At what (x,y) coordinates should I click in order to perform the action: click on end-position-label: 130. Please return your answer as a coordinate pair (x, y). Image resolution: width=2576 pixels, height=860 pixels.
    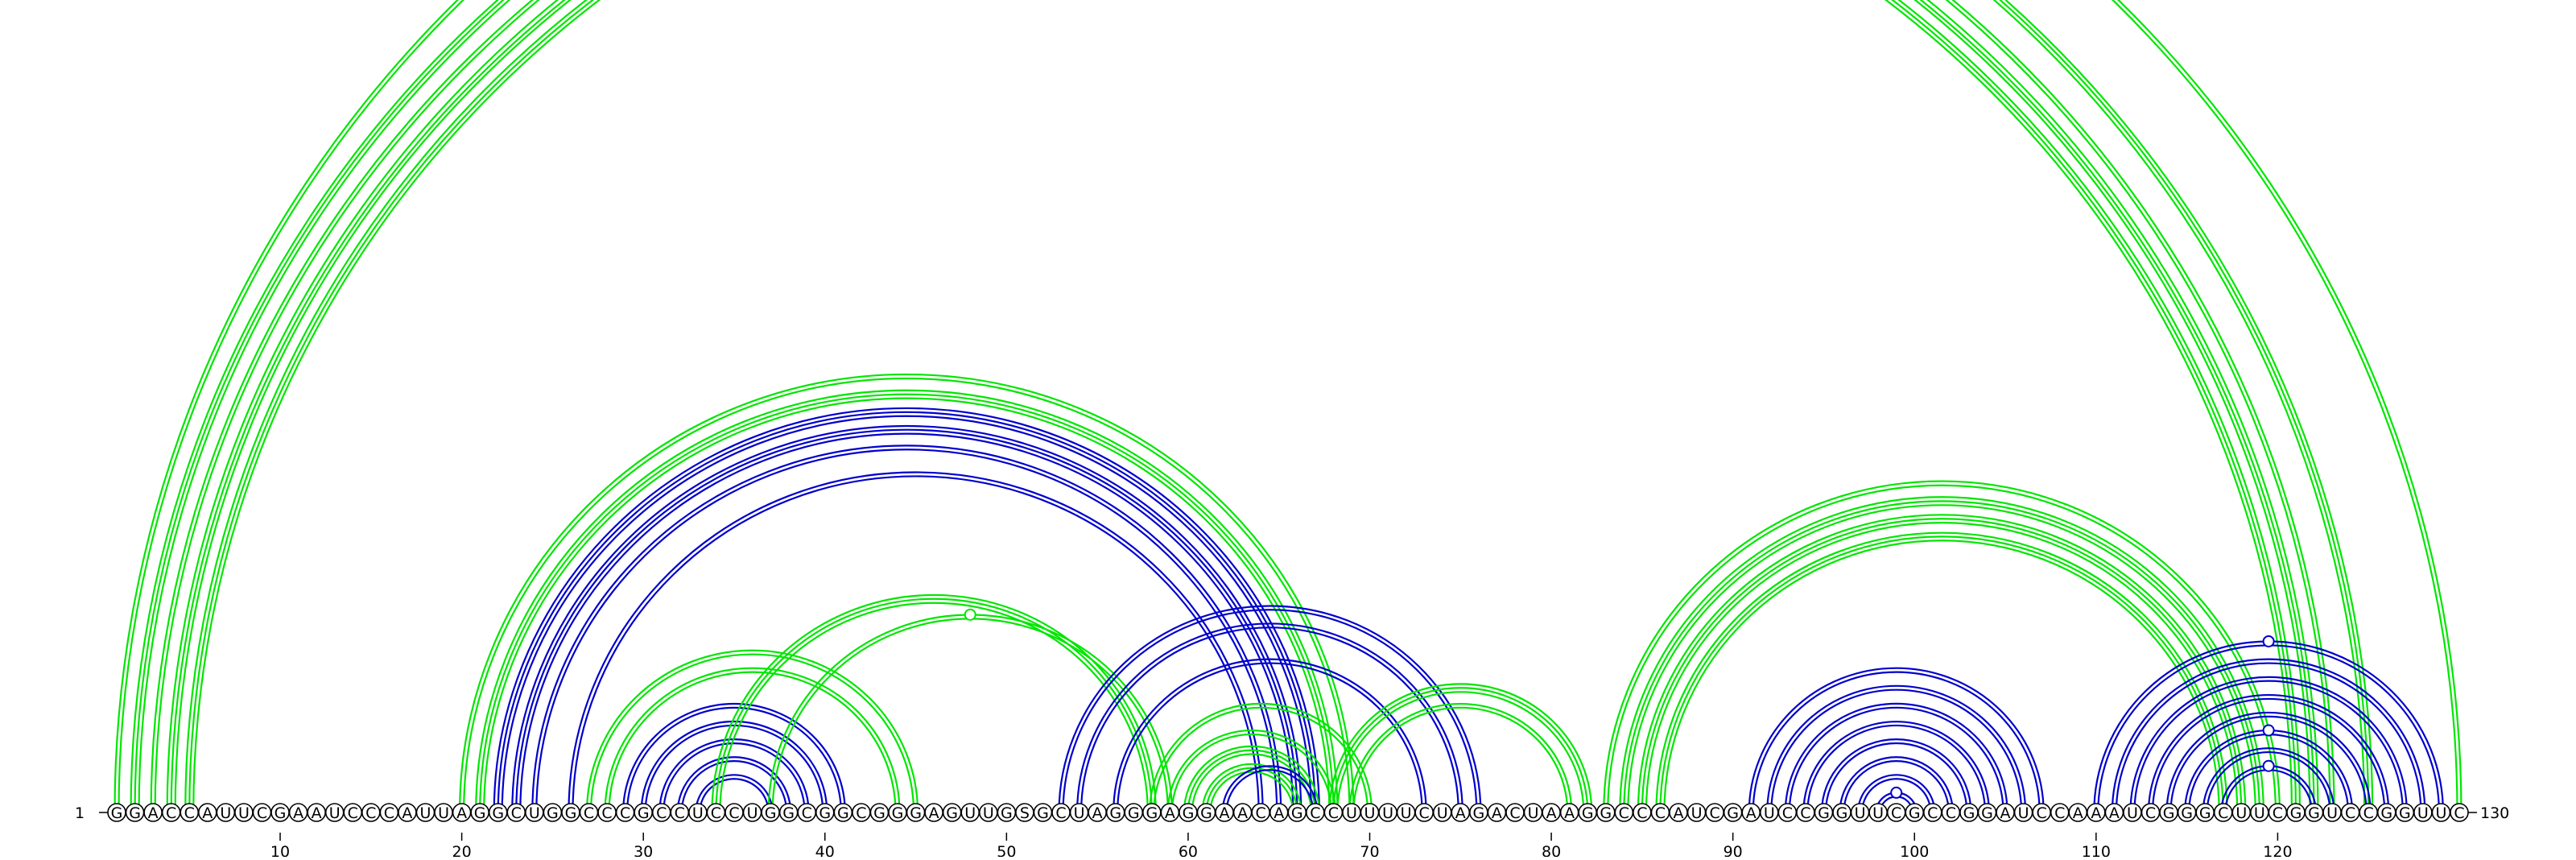
    Looking at the image, I should click on (2494, 813).